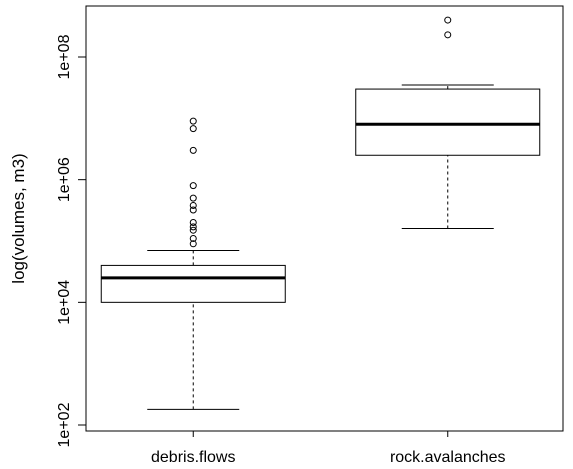 The image size is (573, 469). I want to click on box-rock.avalanches, so click(448, 122).